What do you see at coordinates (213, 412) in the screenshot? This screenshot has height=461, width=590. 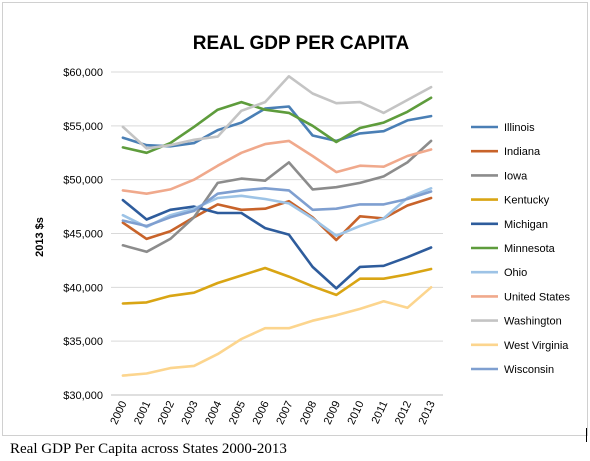 I see `x-tick-label: 2004` at bounding box center [213, 412].